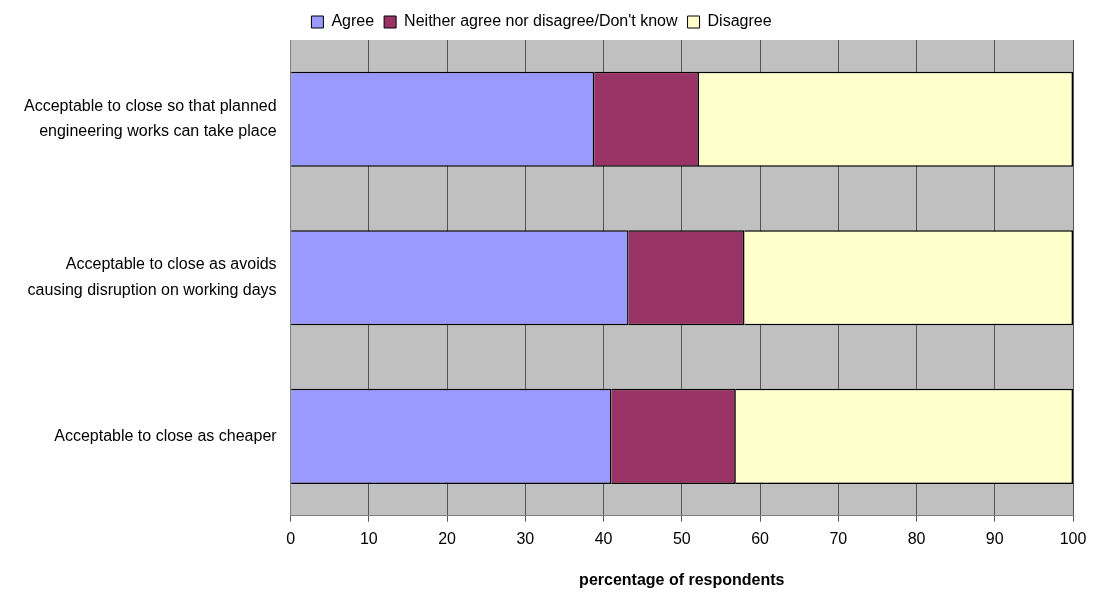  What do you see at coordinates (541, 21) in the screenshot?
I see `legend-label: Neither agree nor disagree/Don't know` at bounding box center [541, 21].